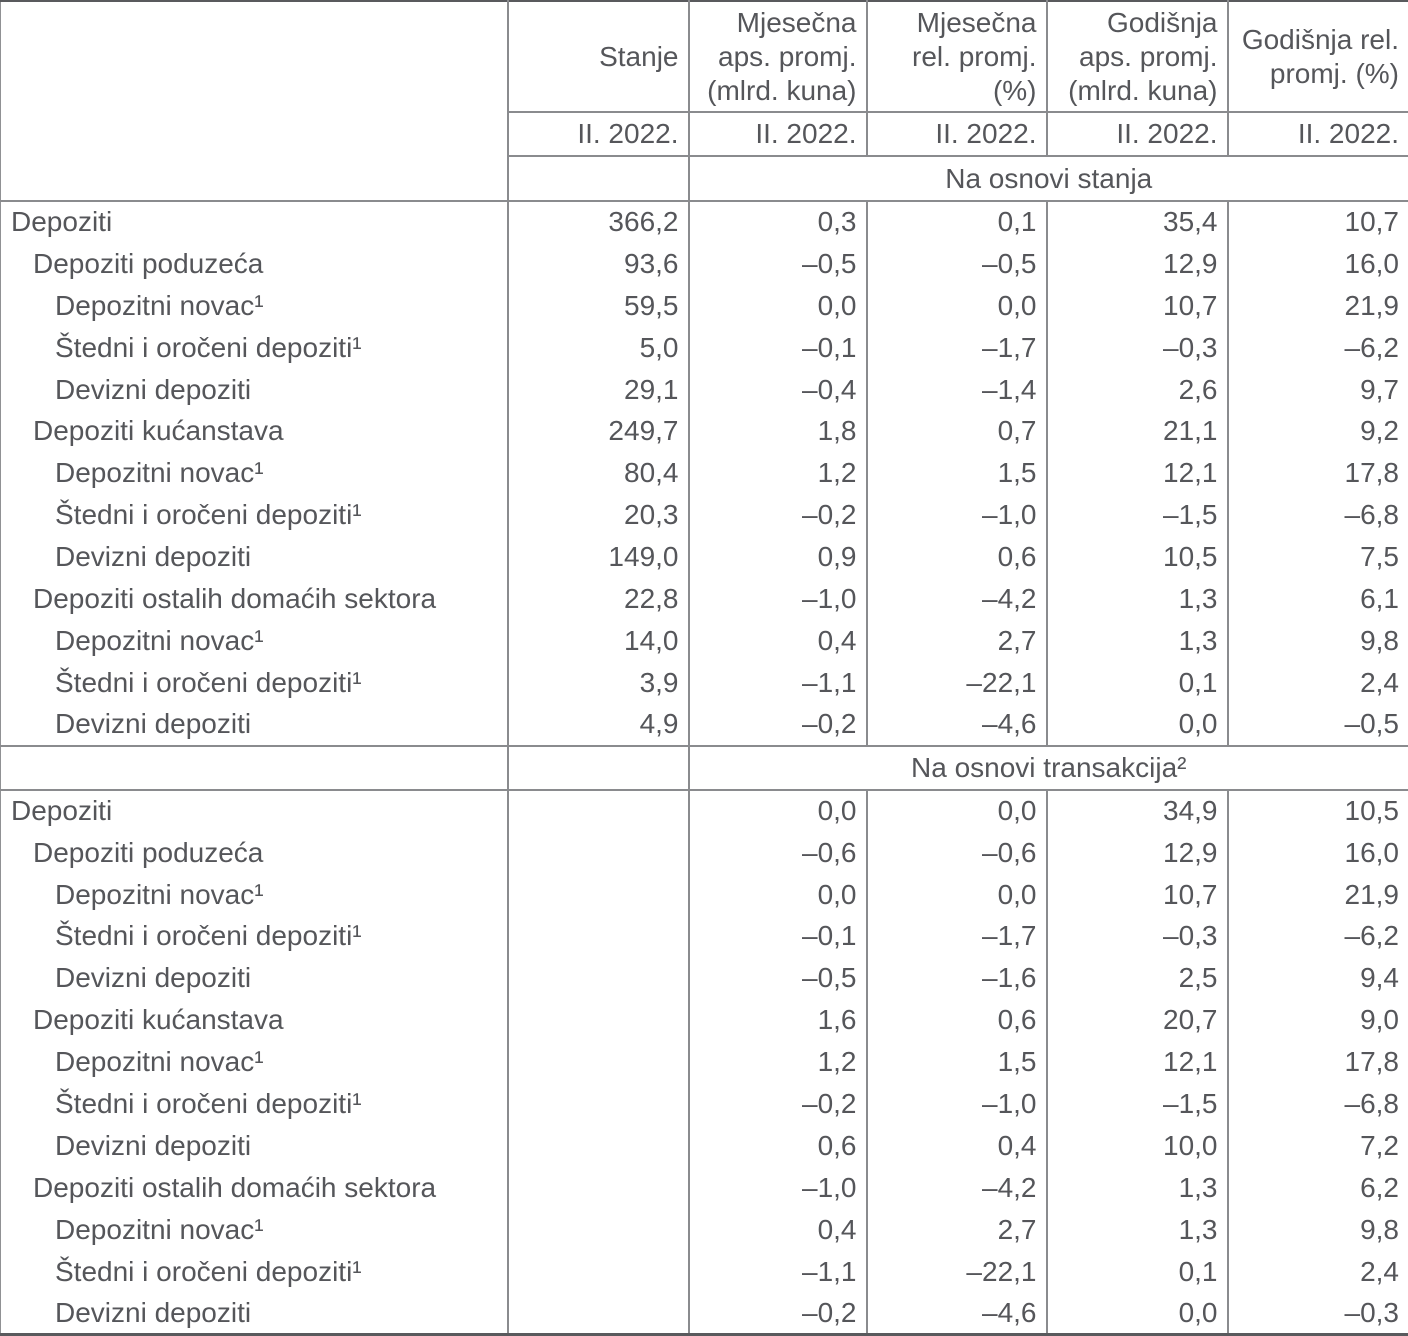  What do you see at coordinates (597, 431) in the screenshot?
I see `value-cell: 249,7` at bounding box center [597, 431].